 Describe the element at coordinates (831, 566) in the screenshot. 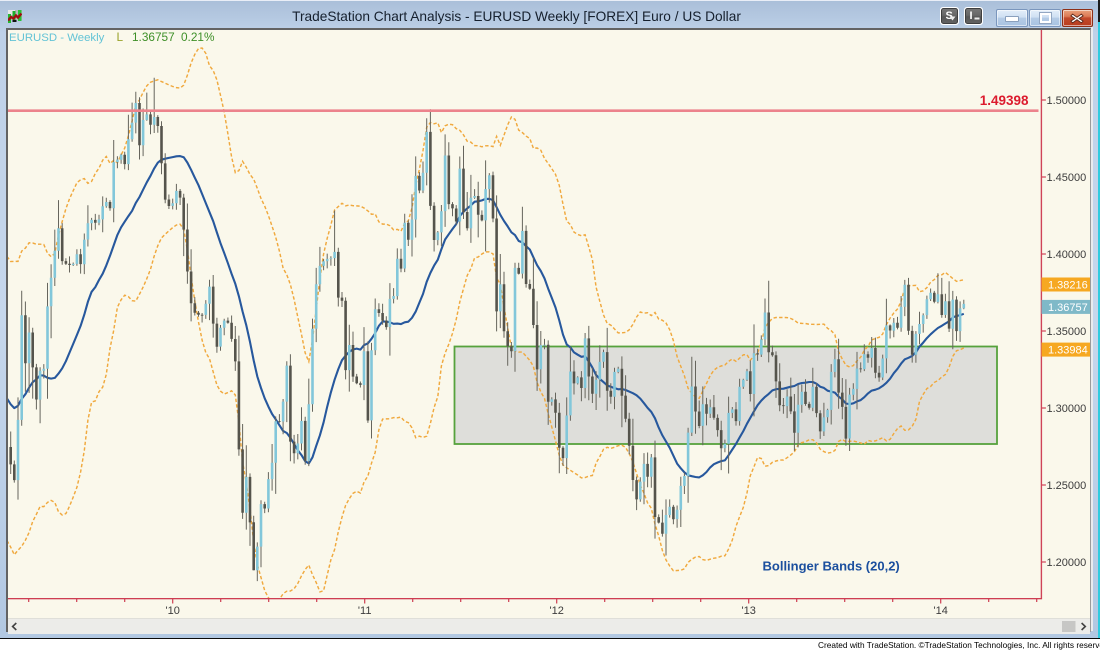

I see `svg-text: Bollinger Bands (20,2)` at that location.